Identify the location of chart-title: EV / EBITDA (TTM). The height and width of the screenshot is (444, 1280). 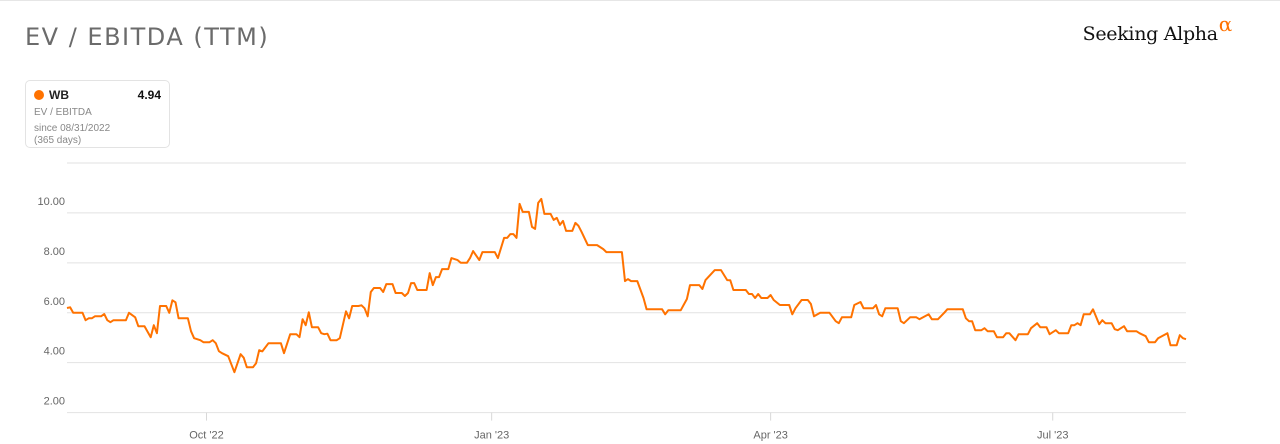
(147, 37).